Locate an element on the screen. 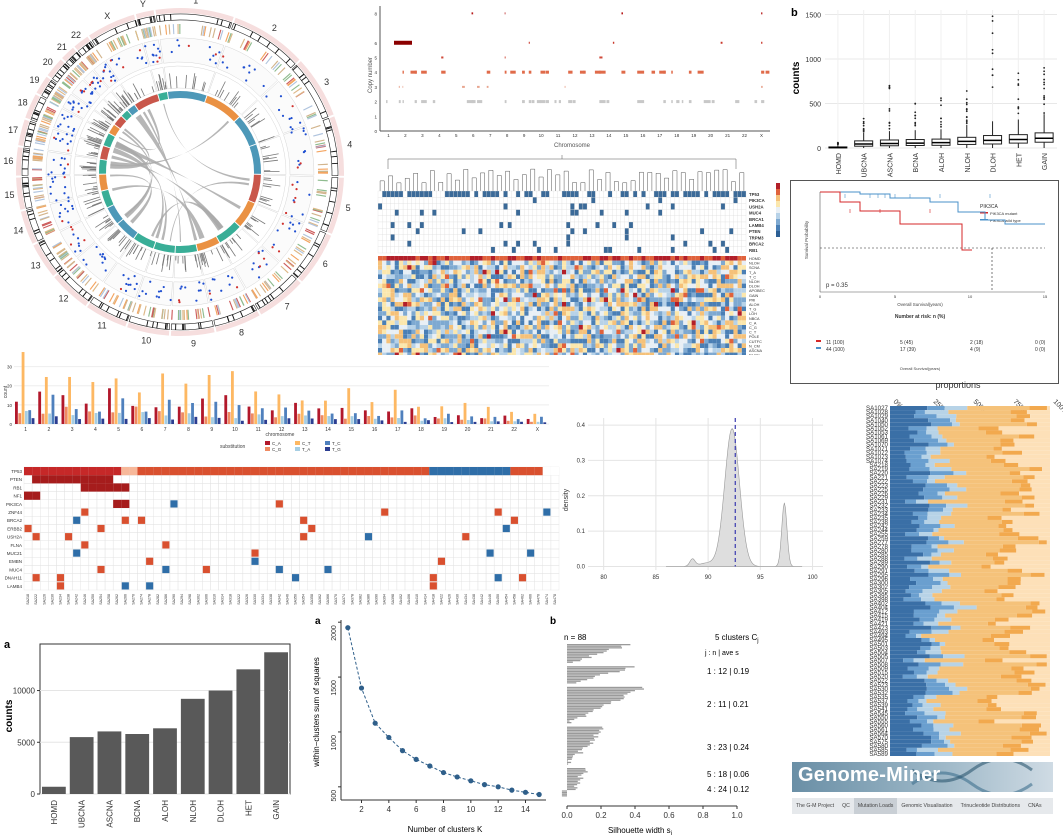 The height and width of the screenshot is (836, 1063). circos-line-bg is located at coordinates (233, 93).